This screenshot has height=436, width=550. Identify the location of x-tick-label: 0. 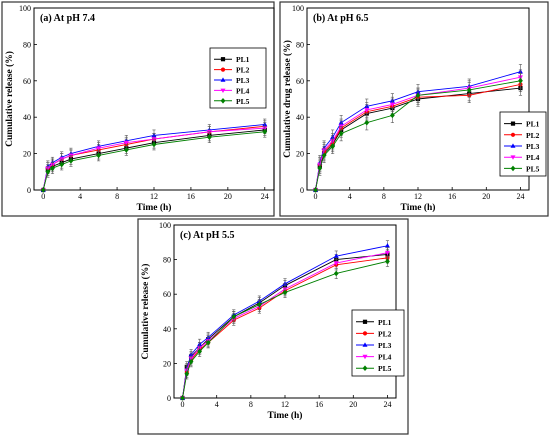
(43, 196).